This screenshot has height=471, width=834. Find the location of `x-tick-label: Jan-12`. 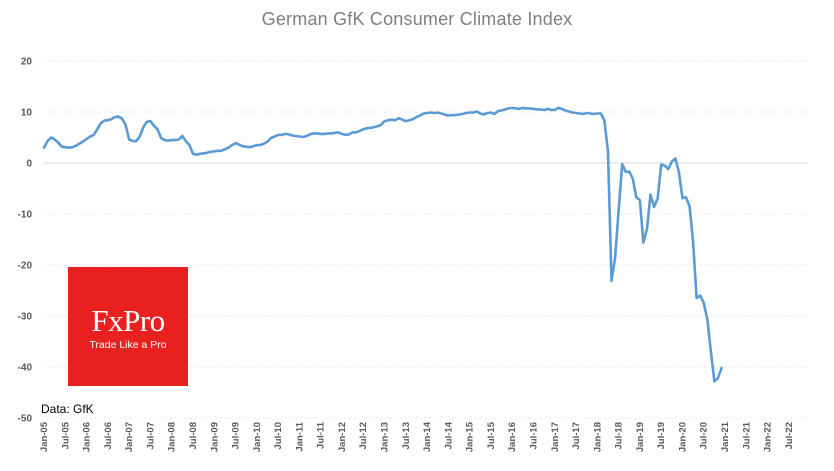

x-tick-label: Jan-12 is located at coordinates (342, 437).